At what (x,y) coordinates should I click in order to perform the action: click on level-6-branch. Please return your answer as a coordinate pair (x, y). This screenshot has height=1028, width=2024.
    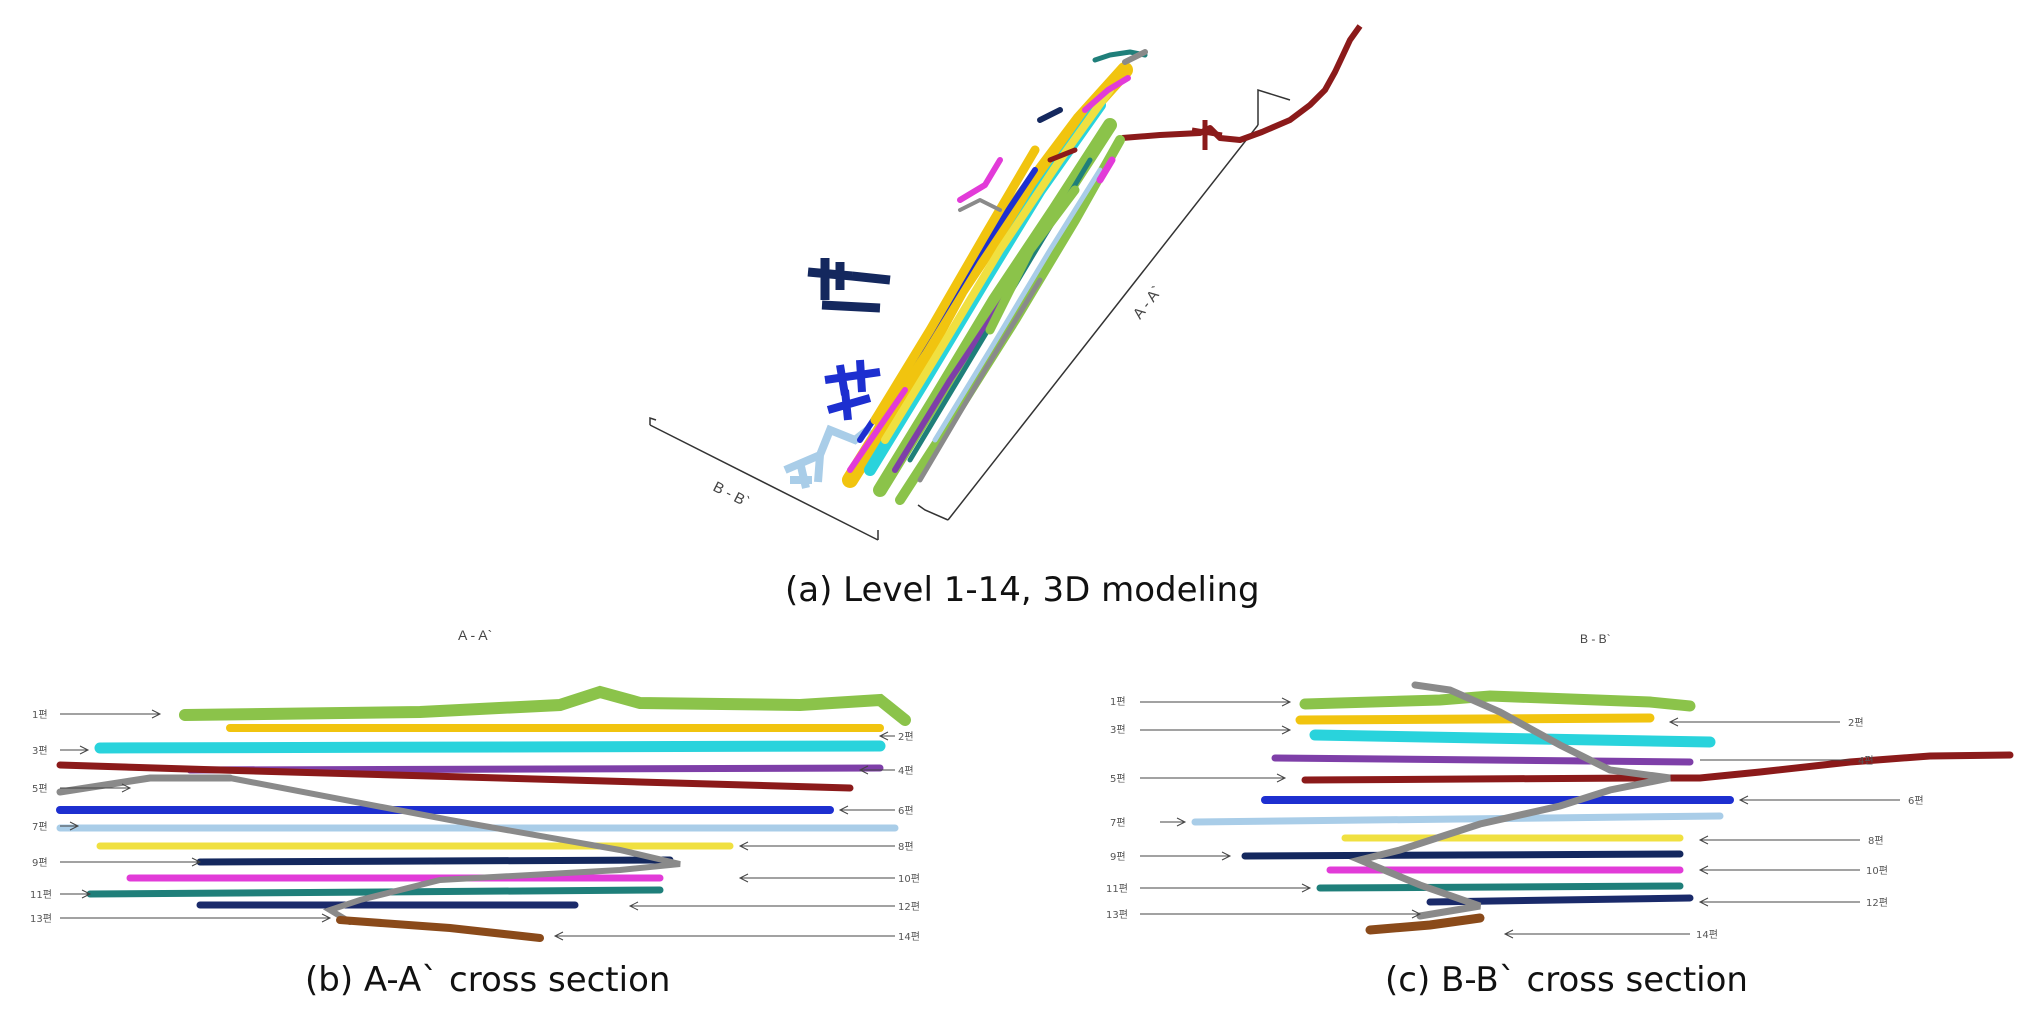
    Looking at the image, I should click on (852, 390).